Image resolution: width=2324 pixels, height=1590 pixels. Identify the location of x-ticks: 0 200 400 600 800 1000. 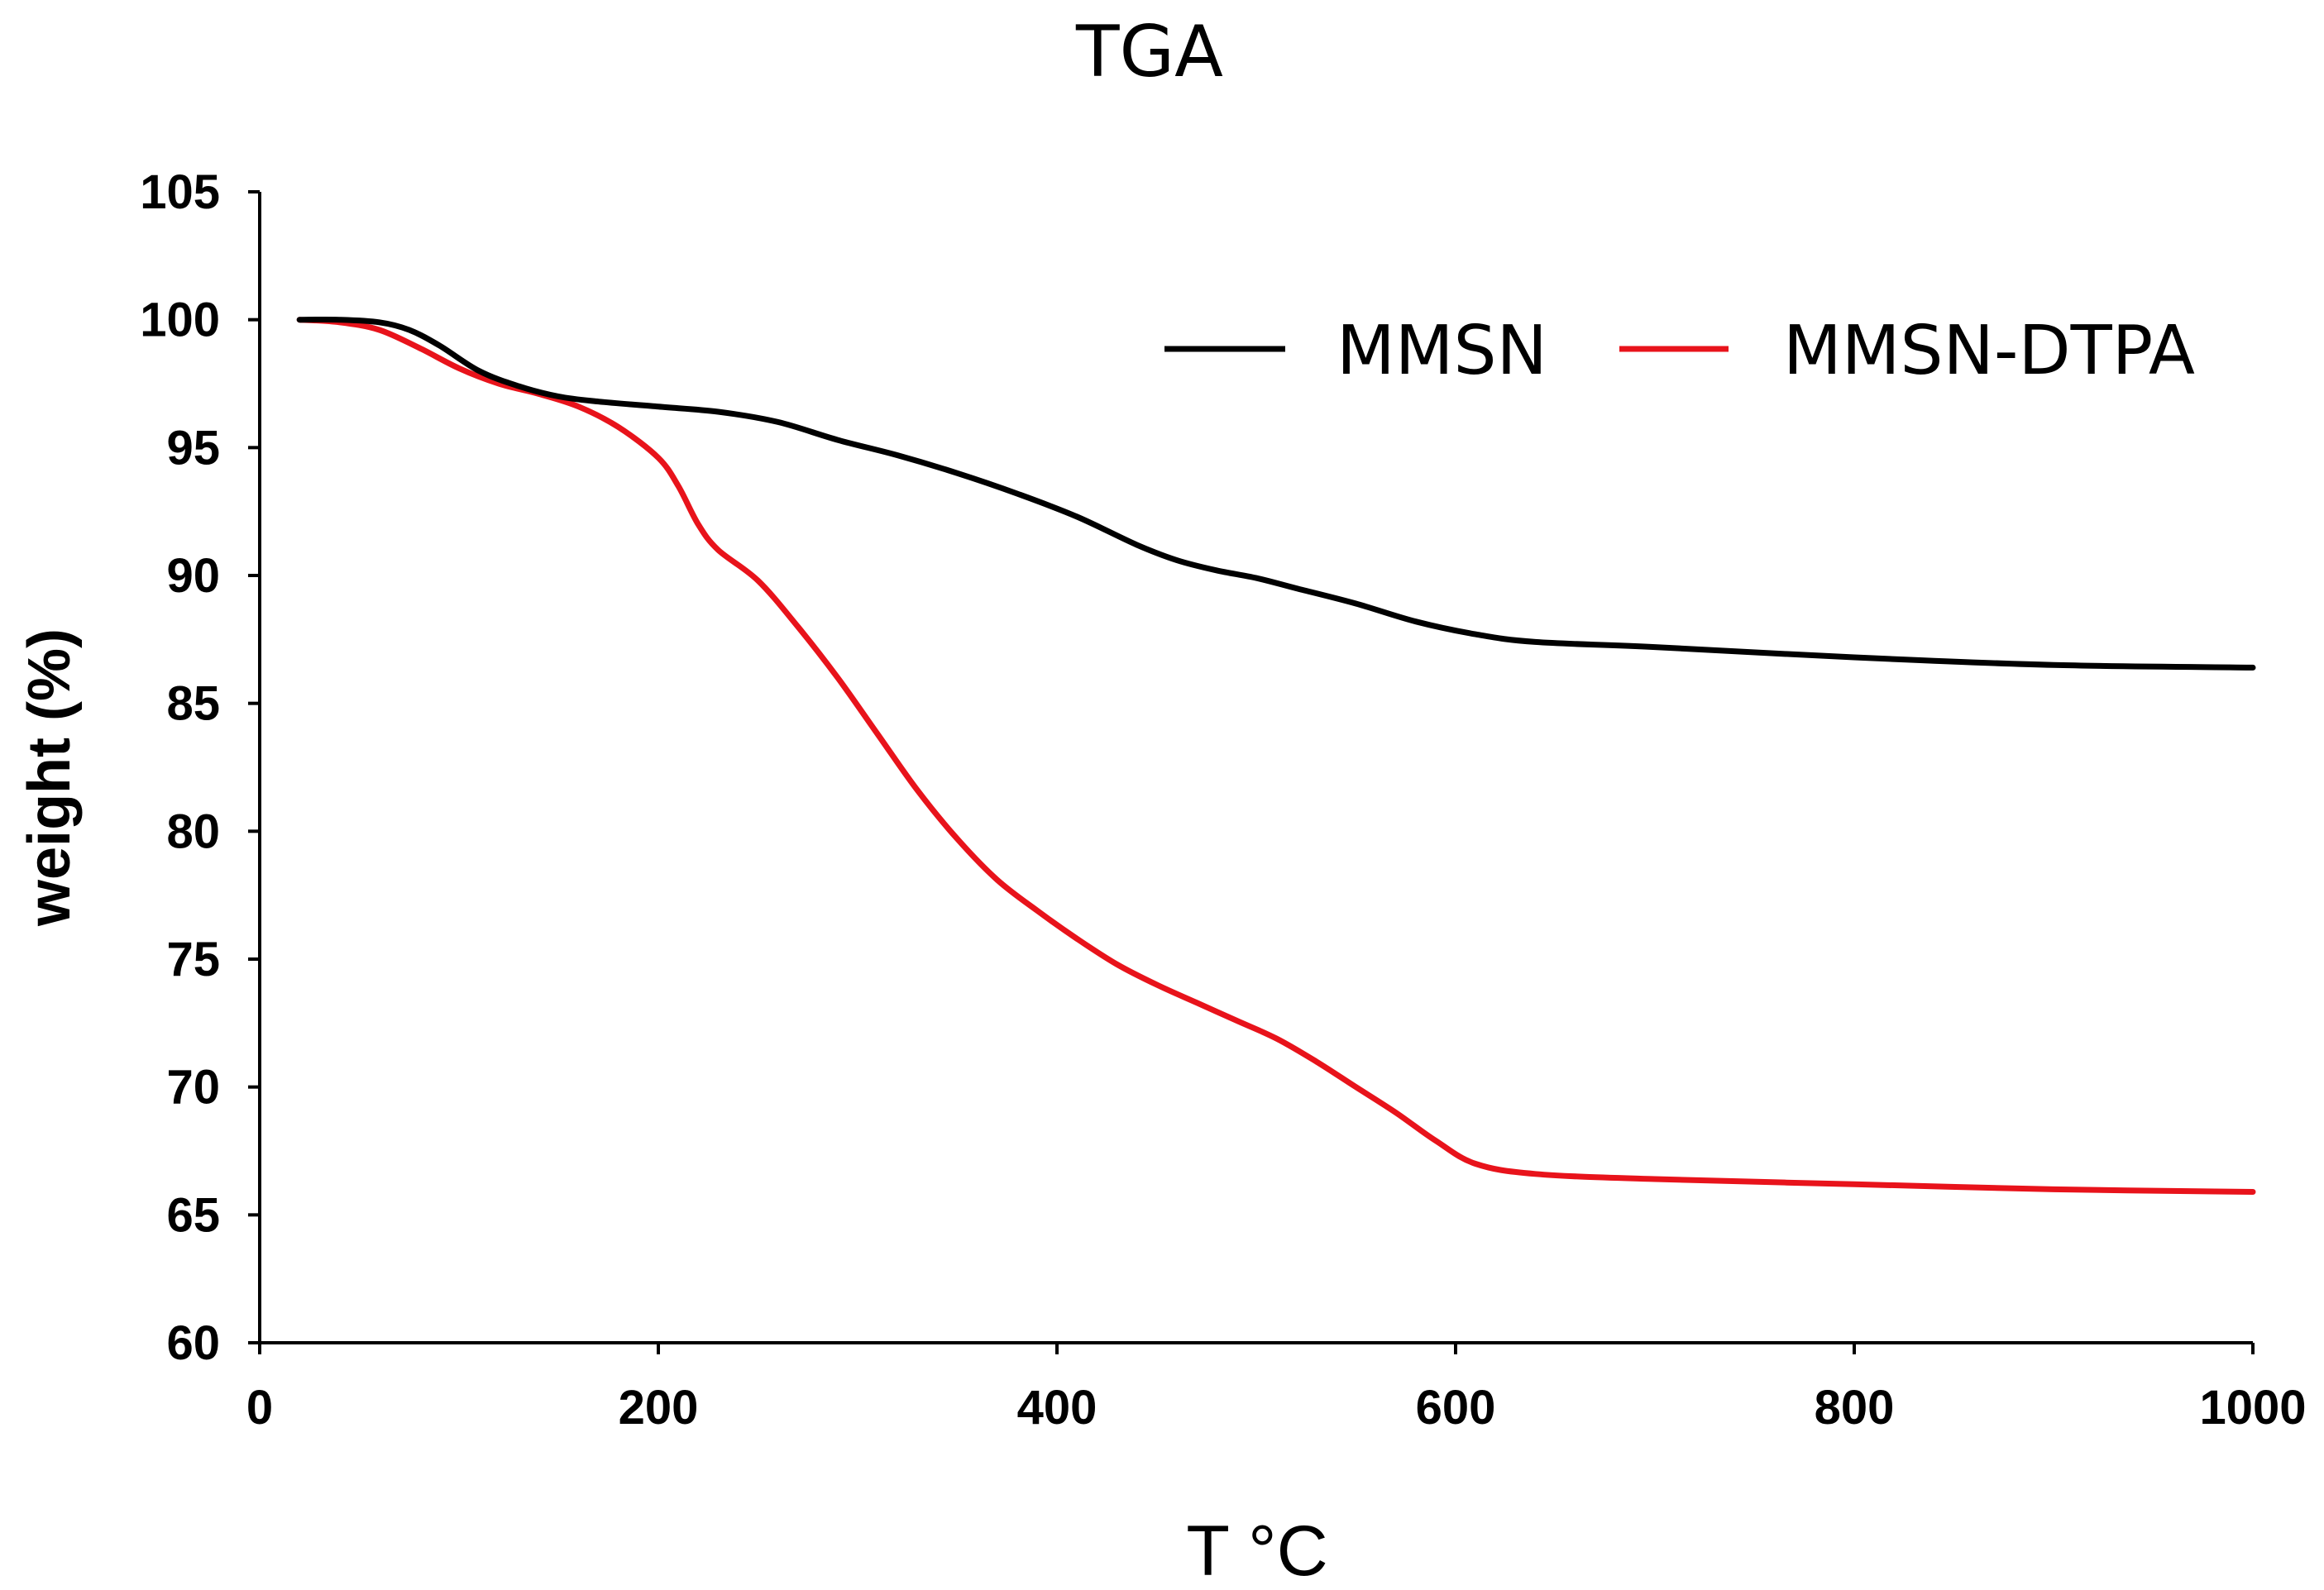
(1277, 1389).